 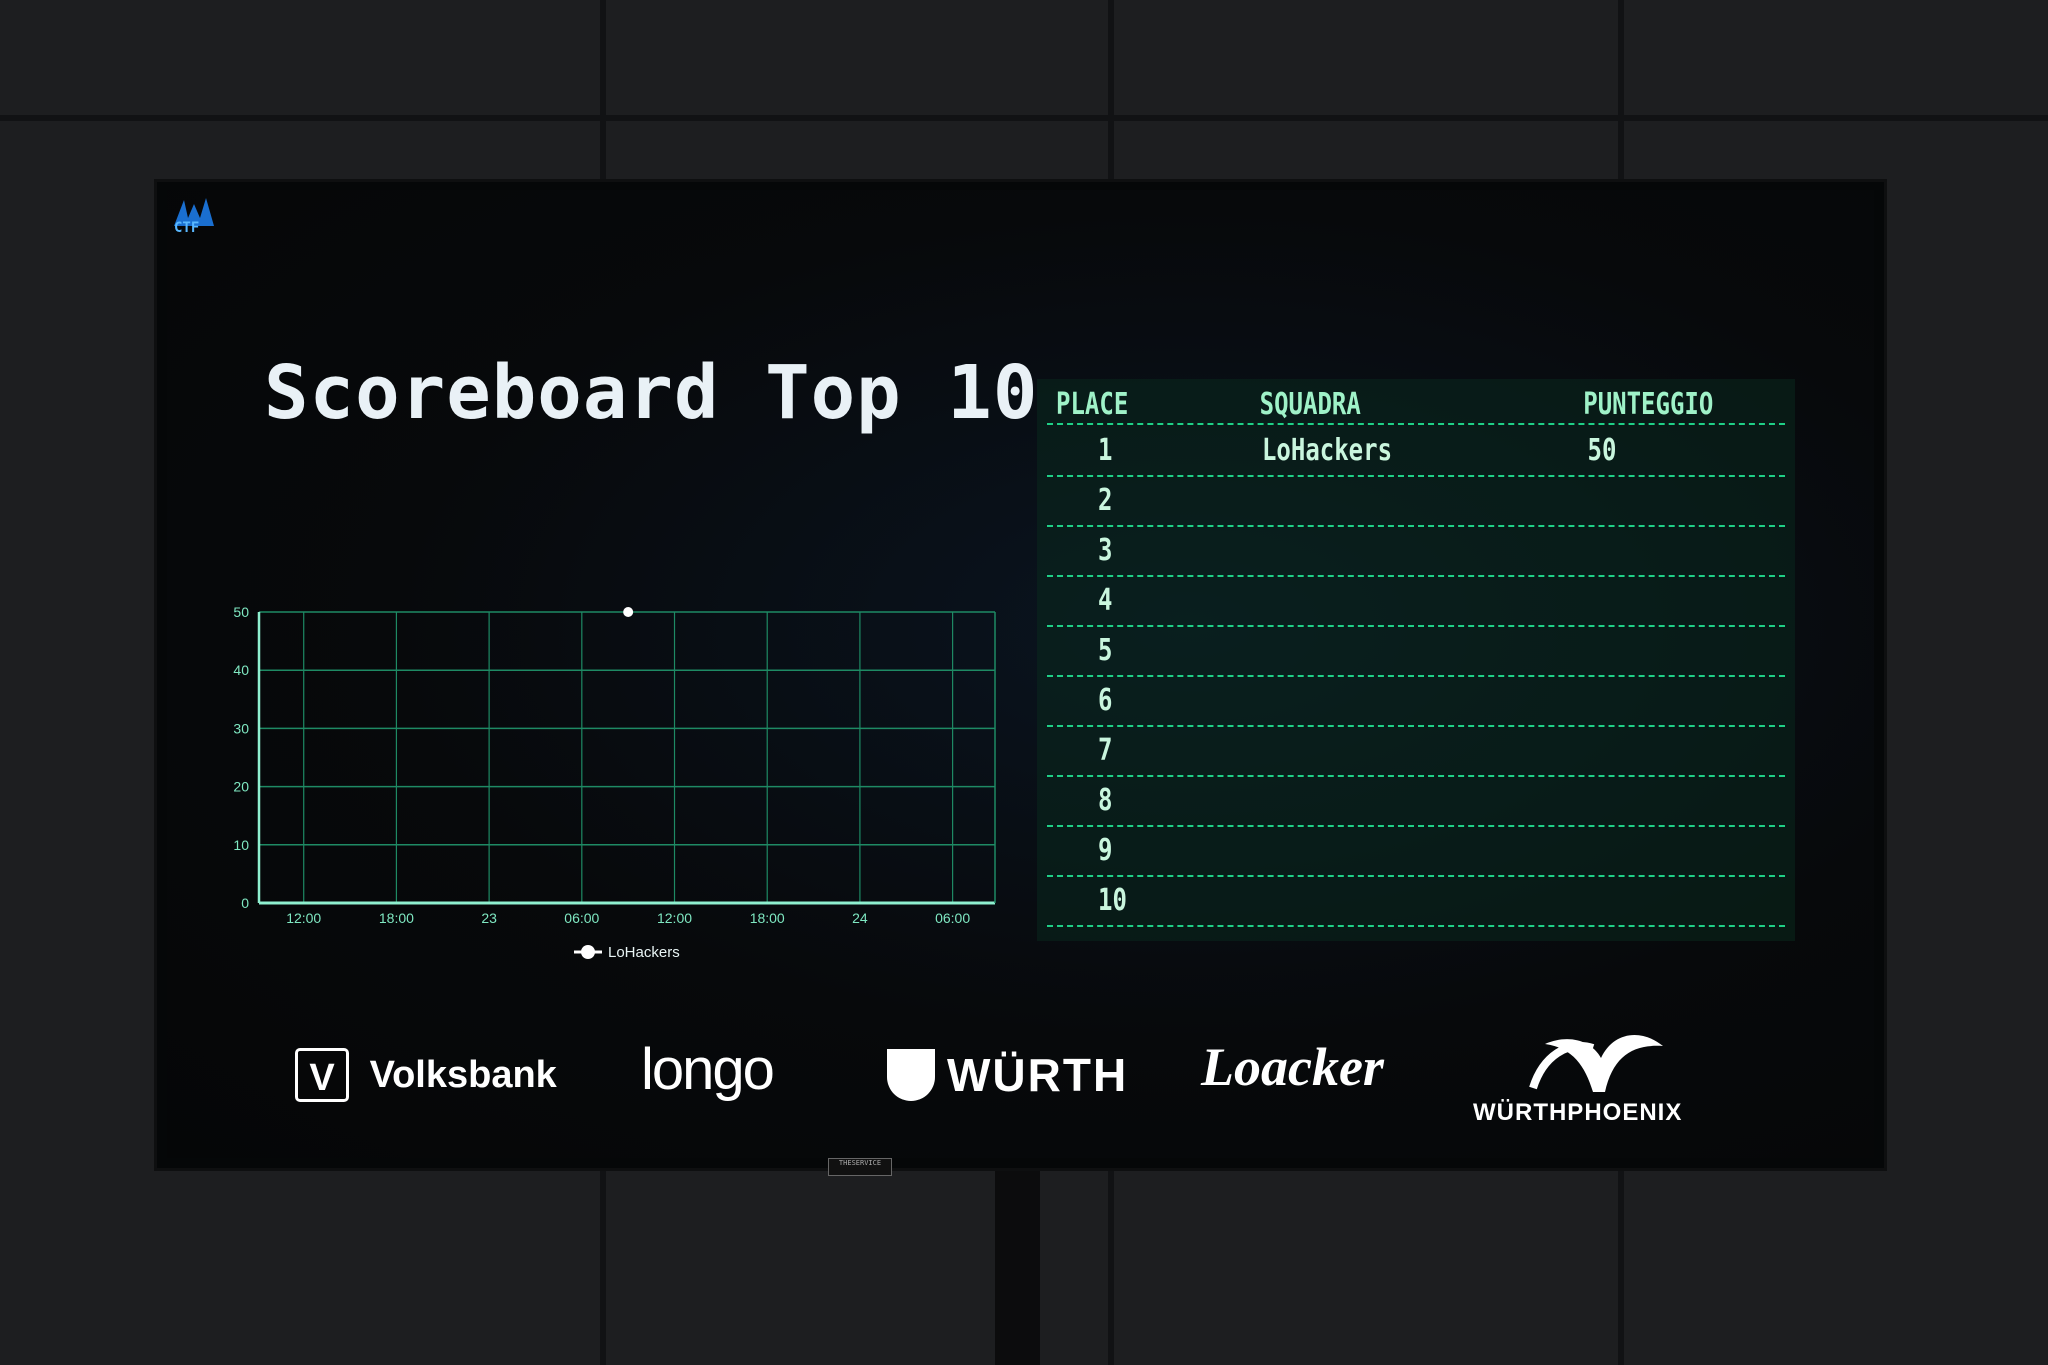 What do you see at coordinates (241, 612) in the screenshot?
I see `y-tick-label: 50` at bounding box center [241, 612].